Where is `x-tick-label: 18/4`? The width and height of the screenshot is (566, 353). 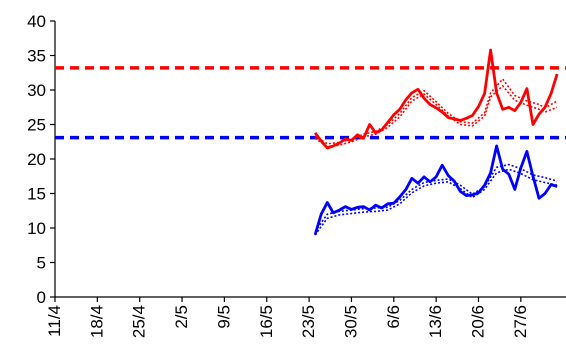 x-tick-label: 18/4 is located at coordinates (96, 321).